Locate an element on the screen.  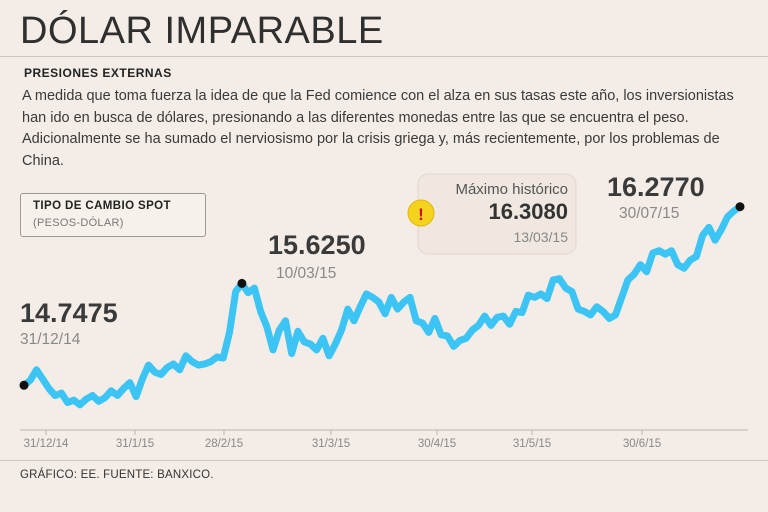
chart-title: DÓLAR IMPARABLE is located at coordinates (202, 31).